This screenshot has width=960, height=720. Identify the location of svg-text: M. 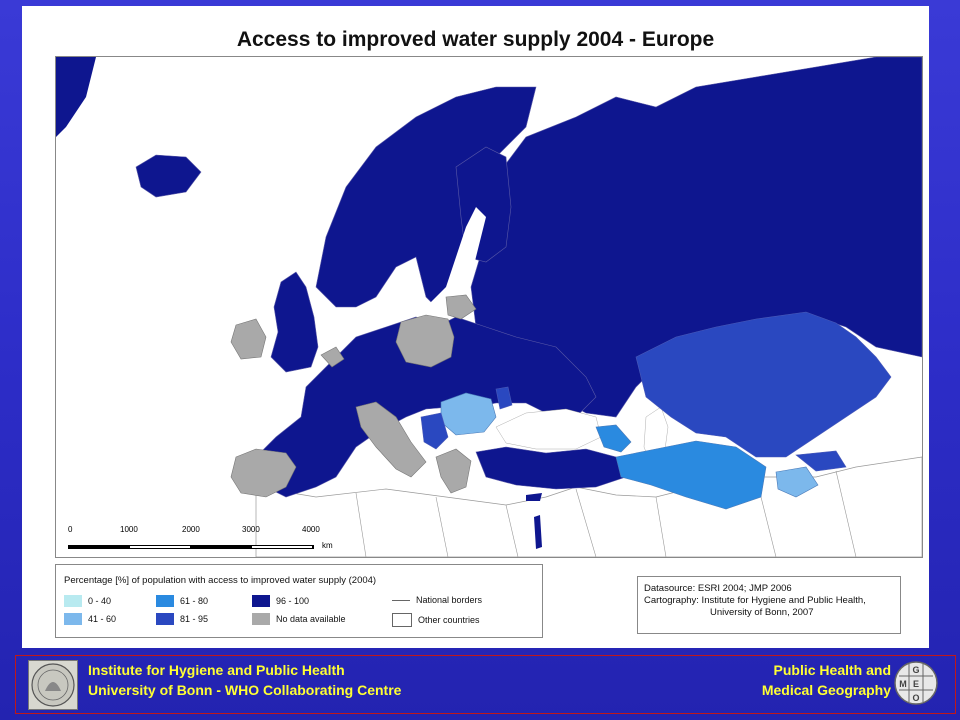
(903, 684).